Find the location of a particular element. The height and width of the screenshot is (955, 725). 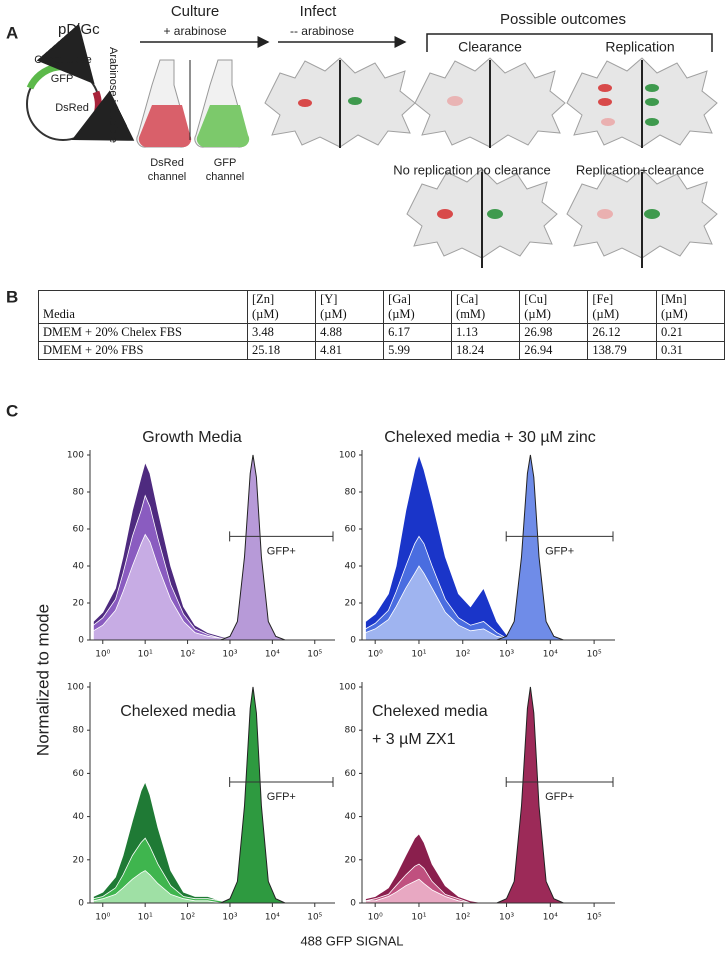

macrophages is located at coordinates (491, 162).